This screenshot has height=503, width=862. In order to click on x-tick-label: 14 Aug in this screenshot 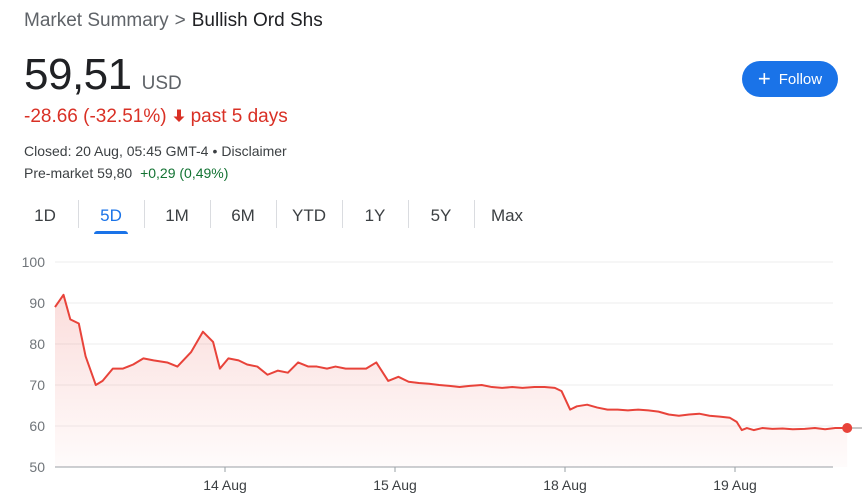, I will do `click(225, 485)`.